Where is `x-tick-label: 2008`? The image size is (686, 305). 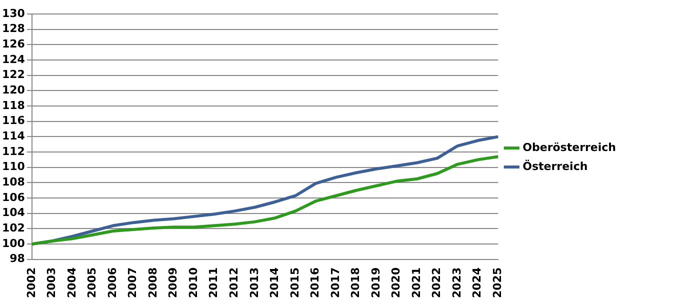 x-tick-label: 2008 is located at coordinates (153, 282).